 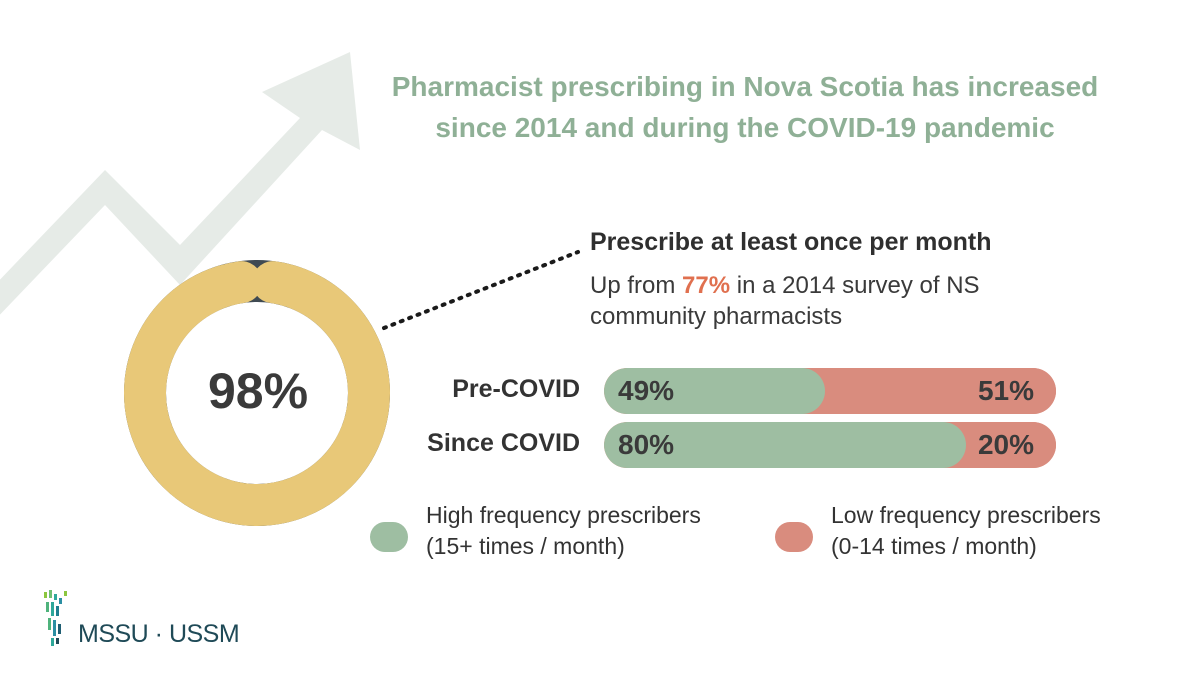 I want to click on bar-row-pre-covid: Pre-COVID 49% 51%, so click(x=720, y=391).